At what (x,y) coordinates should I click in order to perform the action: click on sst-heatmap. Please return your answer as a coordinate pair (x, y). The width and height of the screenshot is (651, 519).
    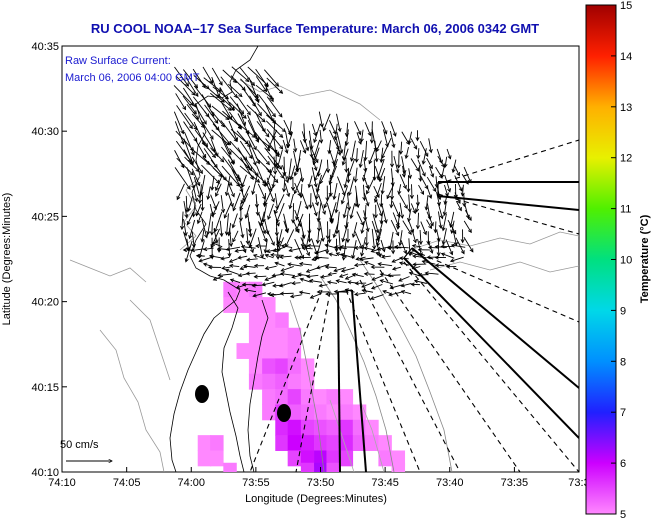
    Looking at the image, I should click on (301, 376).